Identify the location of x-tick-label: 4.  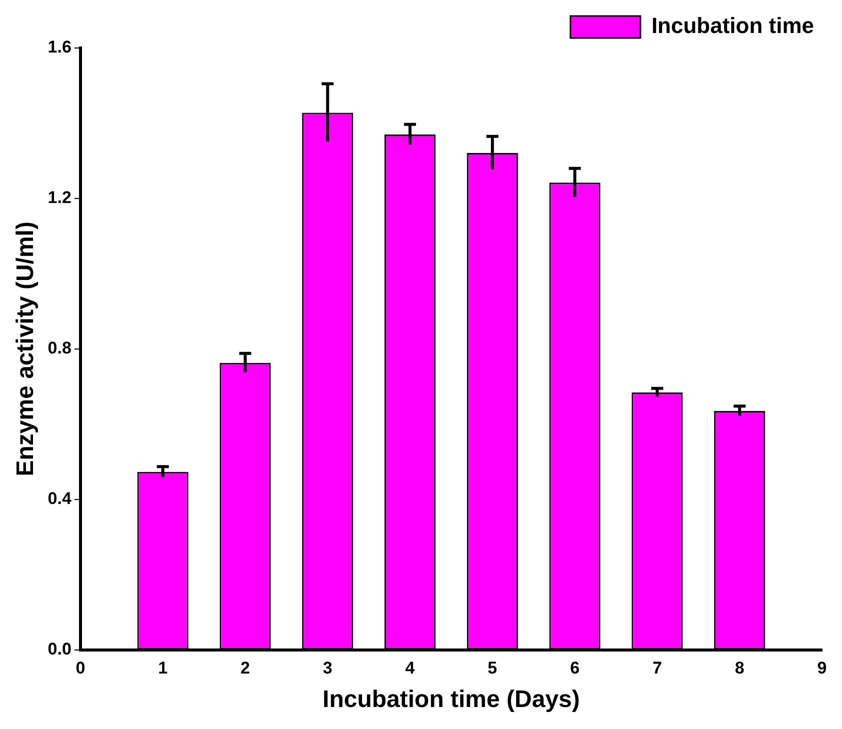
(410, 668).